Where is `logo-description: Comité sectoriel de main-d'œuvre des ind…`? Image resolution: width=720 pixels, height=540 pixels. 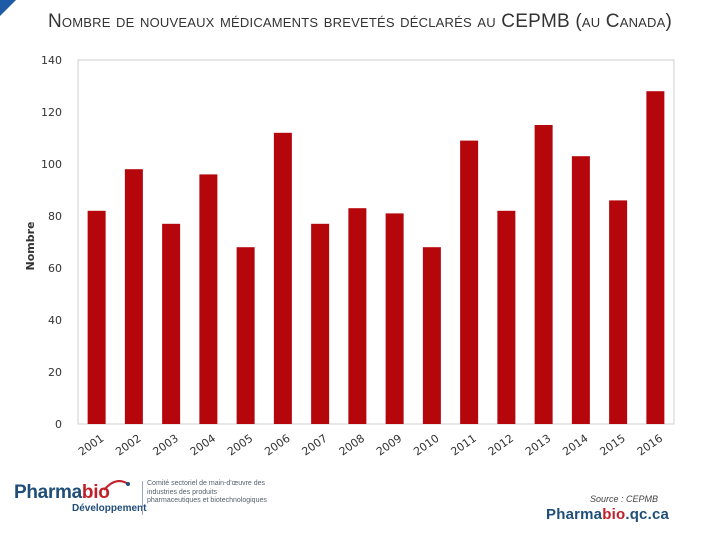
logo-description: Comité sectoriel de main-d'œuvre des ind… is located at coordinates (207, 492).